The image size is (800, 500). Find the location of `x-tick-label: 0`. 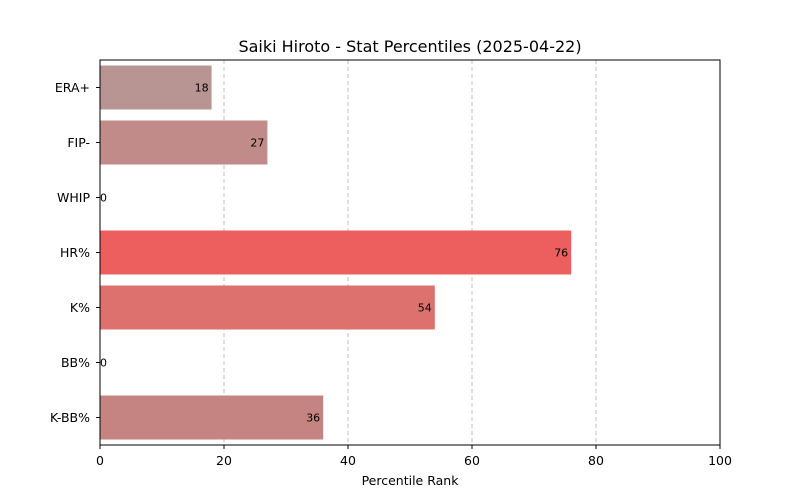

x-tick-label: 0 is located at coordinates (100, 460).